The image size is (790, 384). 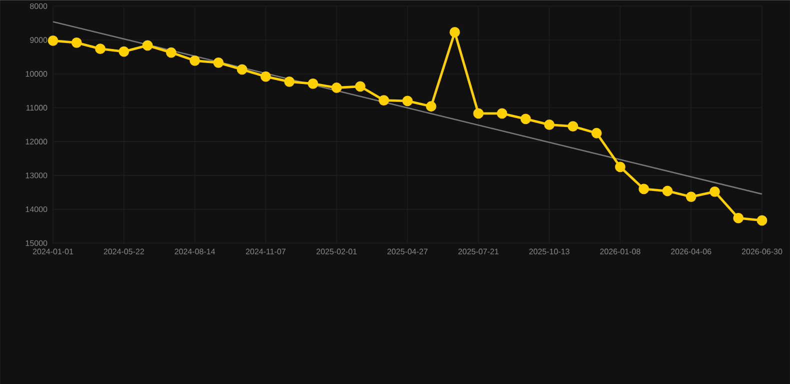 What do you see at coordinates (39, 6) in the screenshot?
I see `y-tick-label: 8000` at bounding box center [39, 6].